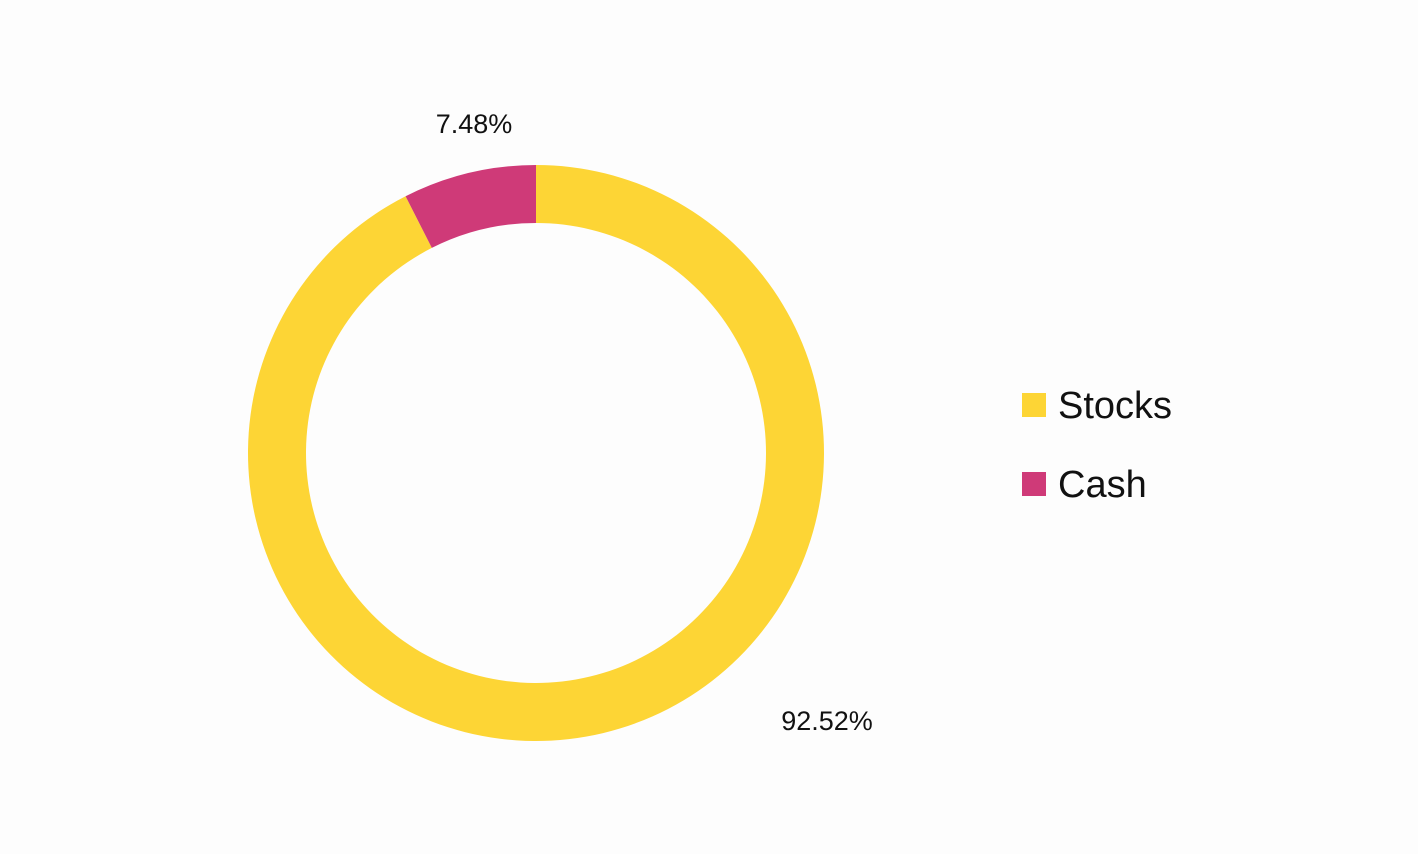 The image size is (1418, 854). What do you see at coordinates (1102, 485) in the screenshot?
I see `legend-label-cash: Cash` at bounding box center [1102, 485].